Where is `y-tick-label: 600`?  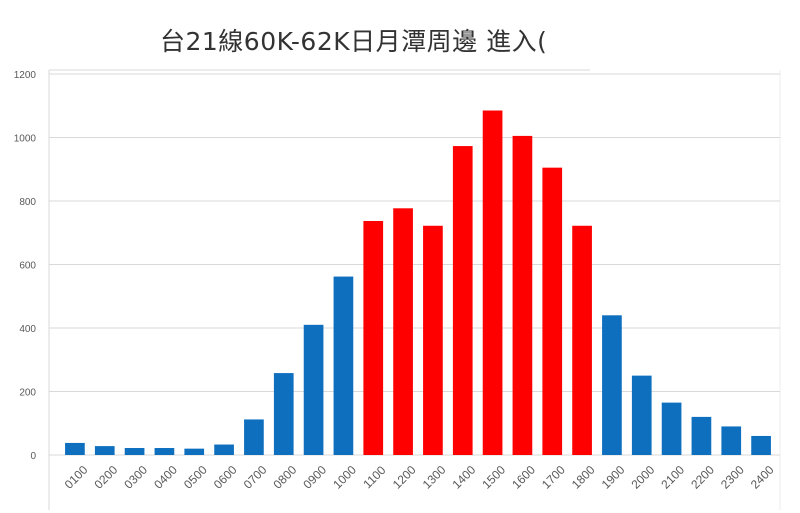
y-tick-label: 600 is located at coordinates (27, 266).